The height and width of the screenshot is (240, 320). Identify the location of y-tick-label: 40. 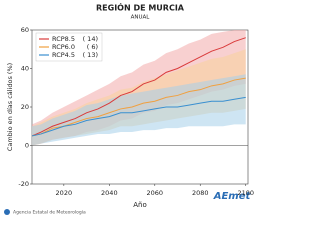
(25, 69).